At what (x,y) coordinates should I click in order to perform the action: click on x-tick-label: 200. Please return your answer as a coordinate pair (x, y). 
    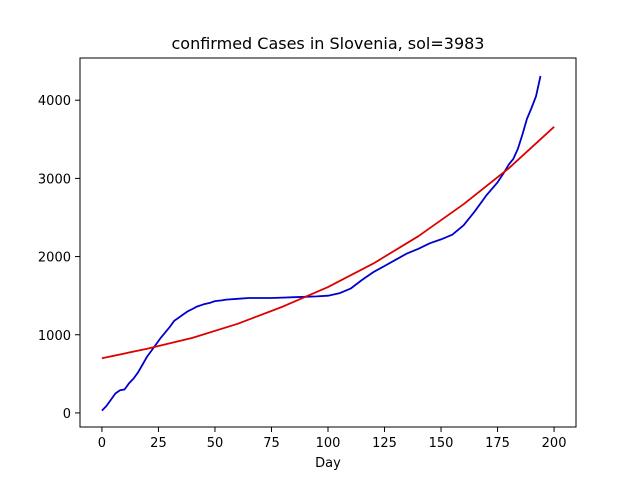
    Looking at the image, I should click on (554, 443).